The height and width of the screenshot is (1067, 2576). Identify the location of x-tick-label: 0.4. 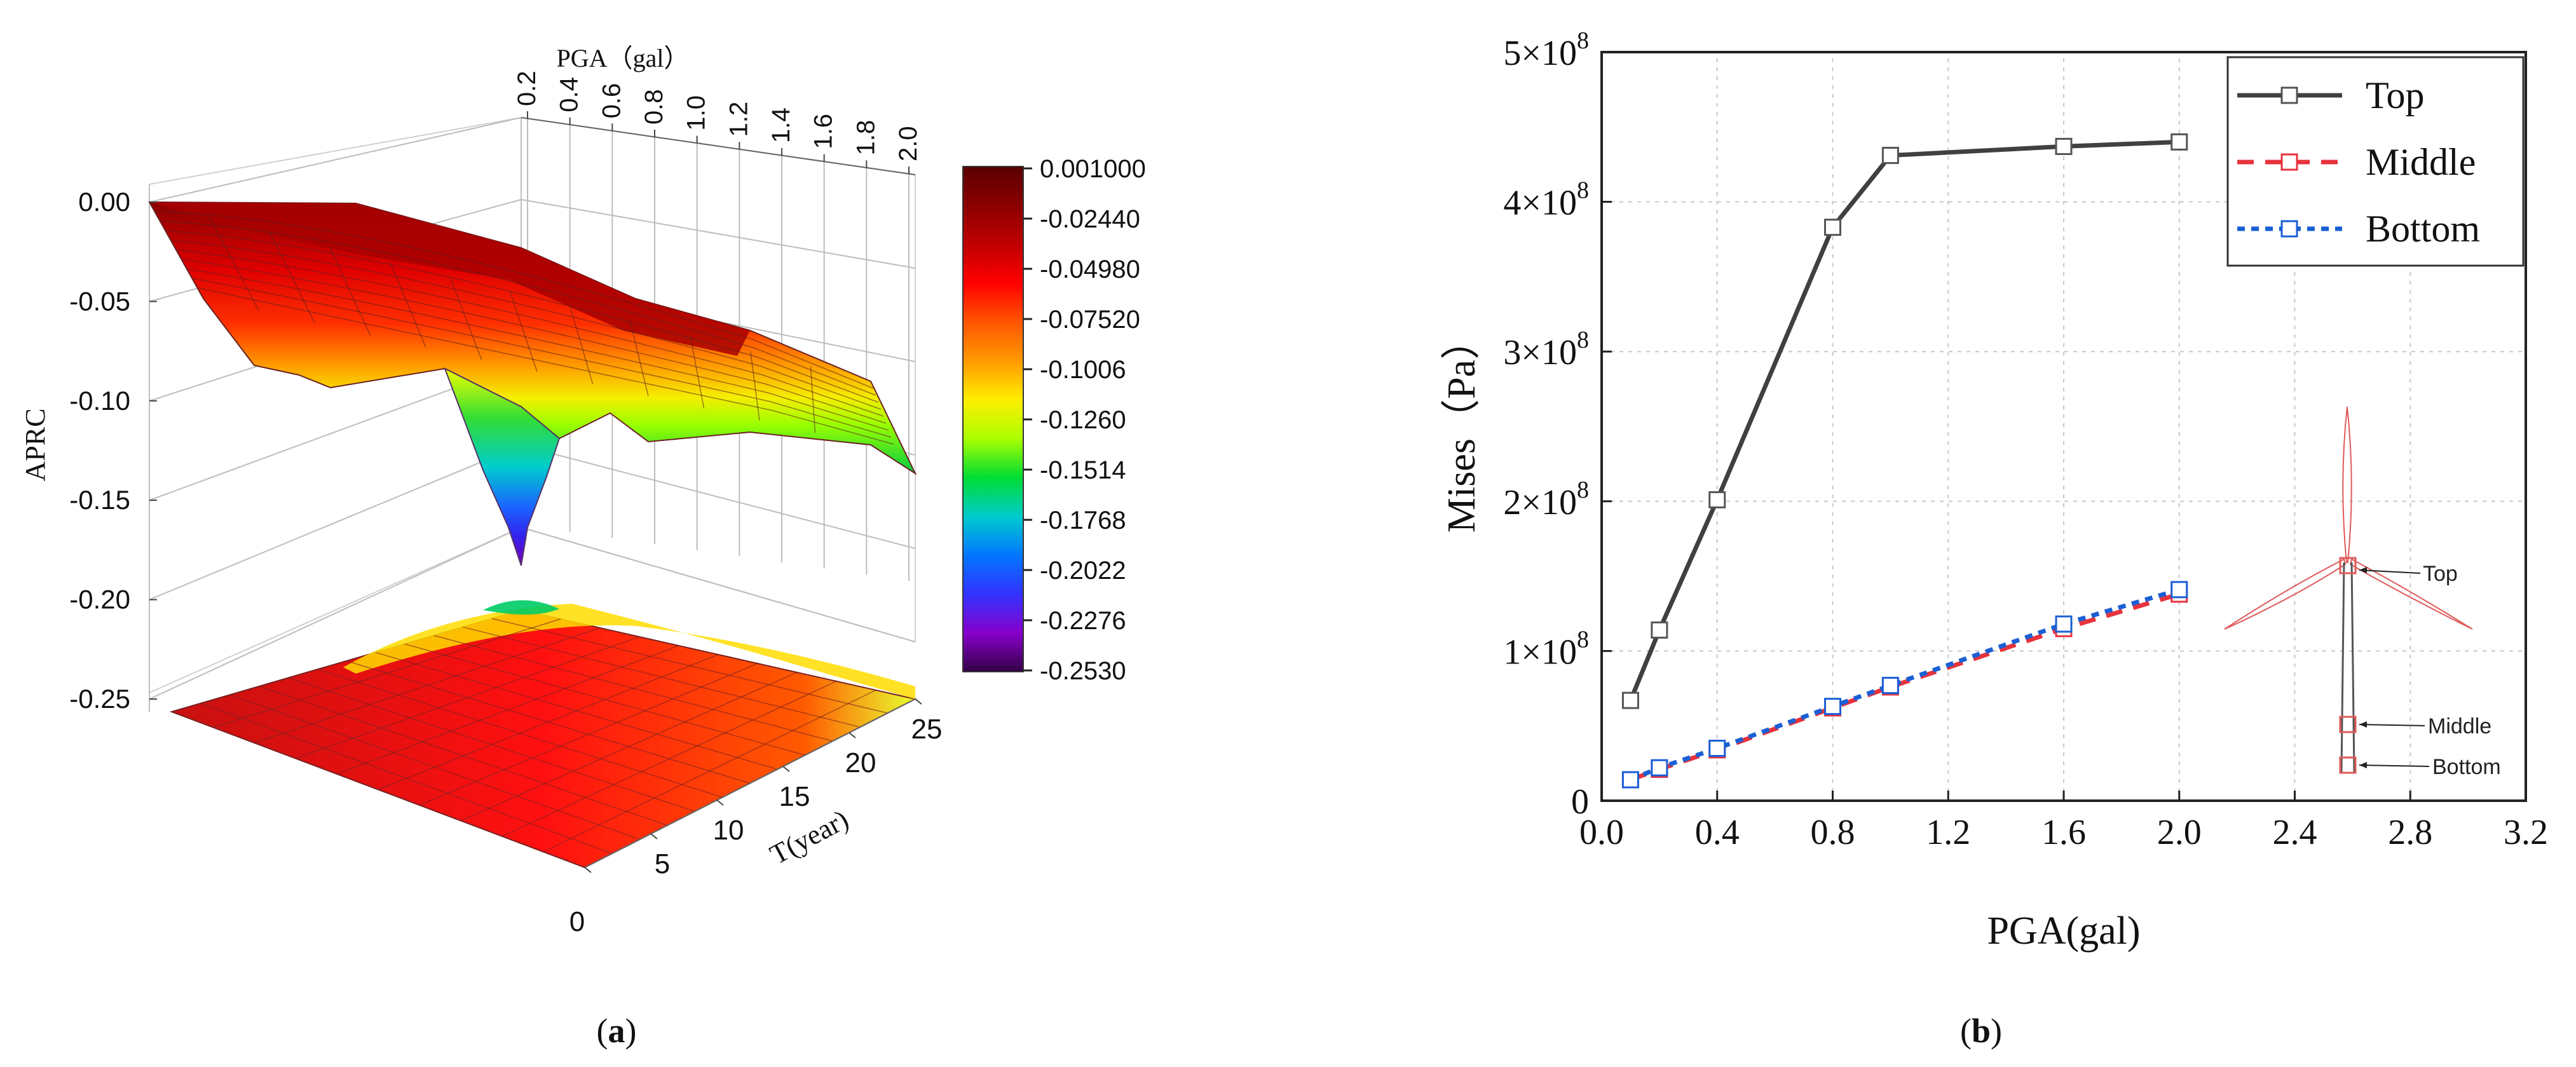
(1717, 833).